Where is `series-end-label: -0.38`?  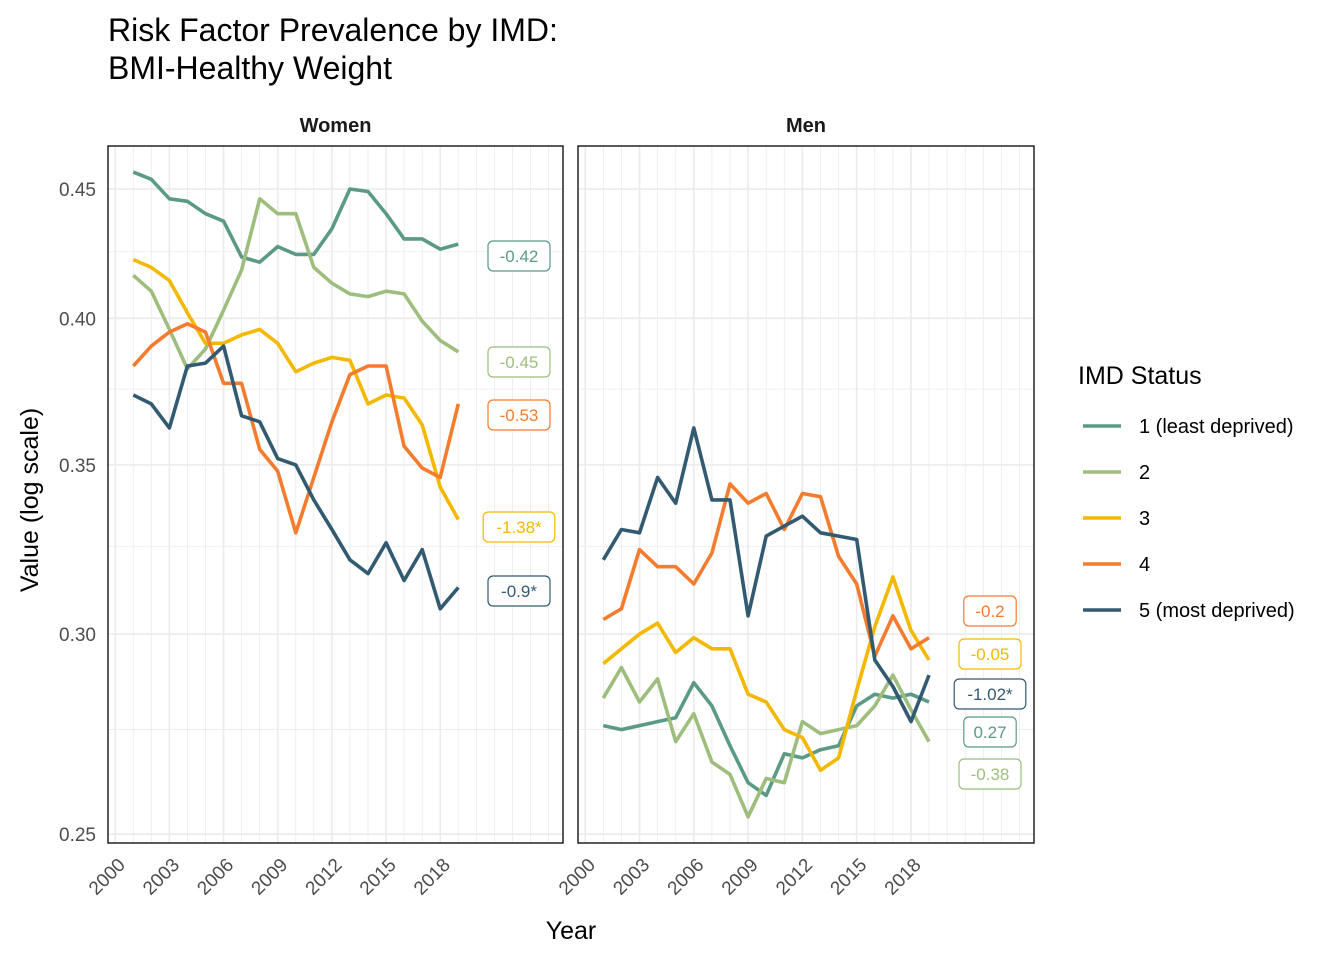
series-end-label: -0.38 is located at coordinates (990, 774).